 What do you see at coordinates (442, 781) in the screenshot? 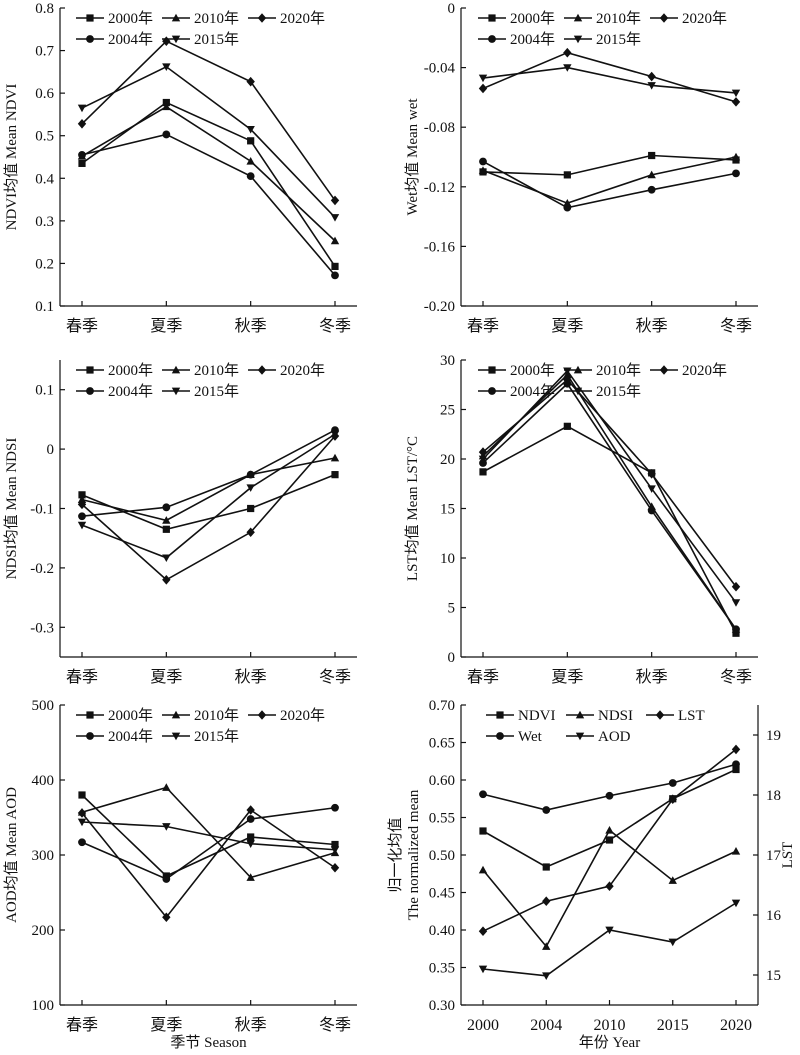
I see `y-tick-label: 0.60` at bounding box center [442, 781].